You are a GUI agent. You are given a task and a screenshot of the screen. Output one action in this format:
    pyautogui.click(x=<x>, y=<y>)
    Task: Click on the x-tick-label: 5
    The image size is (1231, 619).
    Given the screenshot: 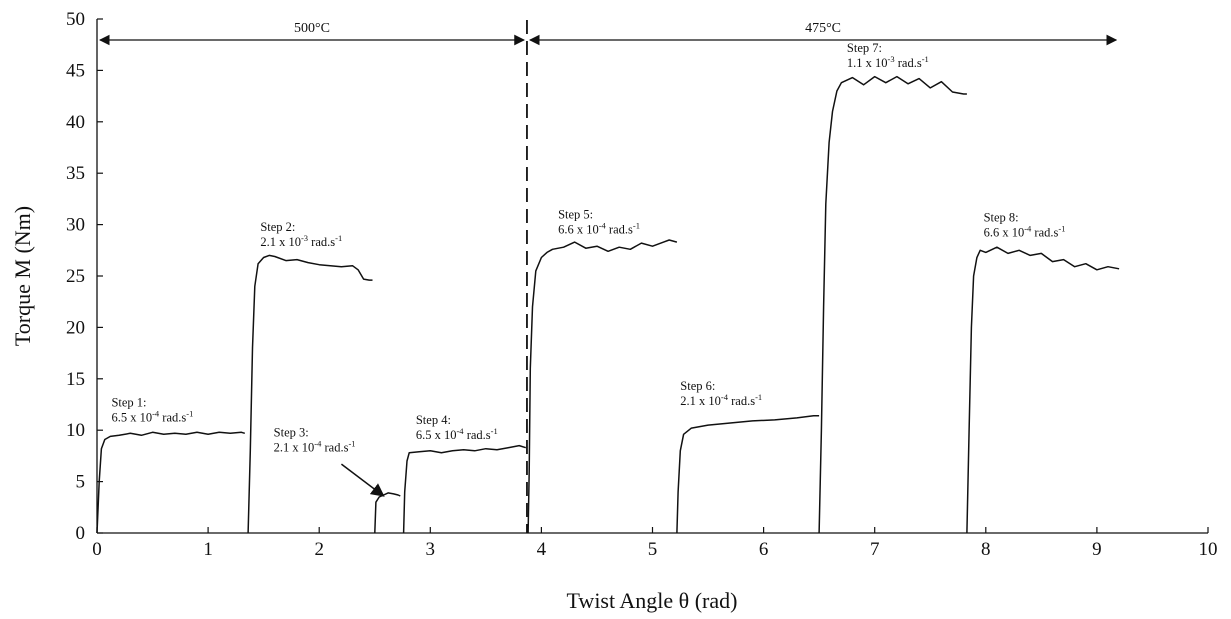 What is the action you would take?
    pyautogui.click(x=653, y=549)
    